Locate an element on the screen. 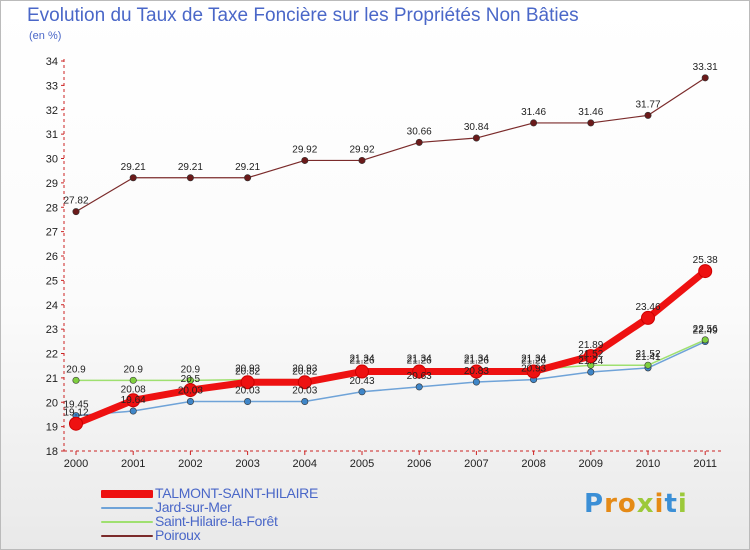 The width and height of the screenshot is (750, 550). series-line is located at coordinates (390, 378).